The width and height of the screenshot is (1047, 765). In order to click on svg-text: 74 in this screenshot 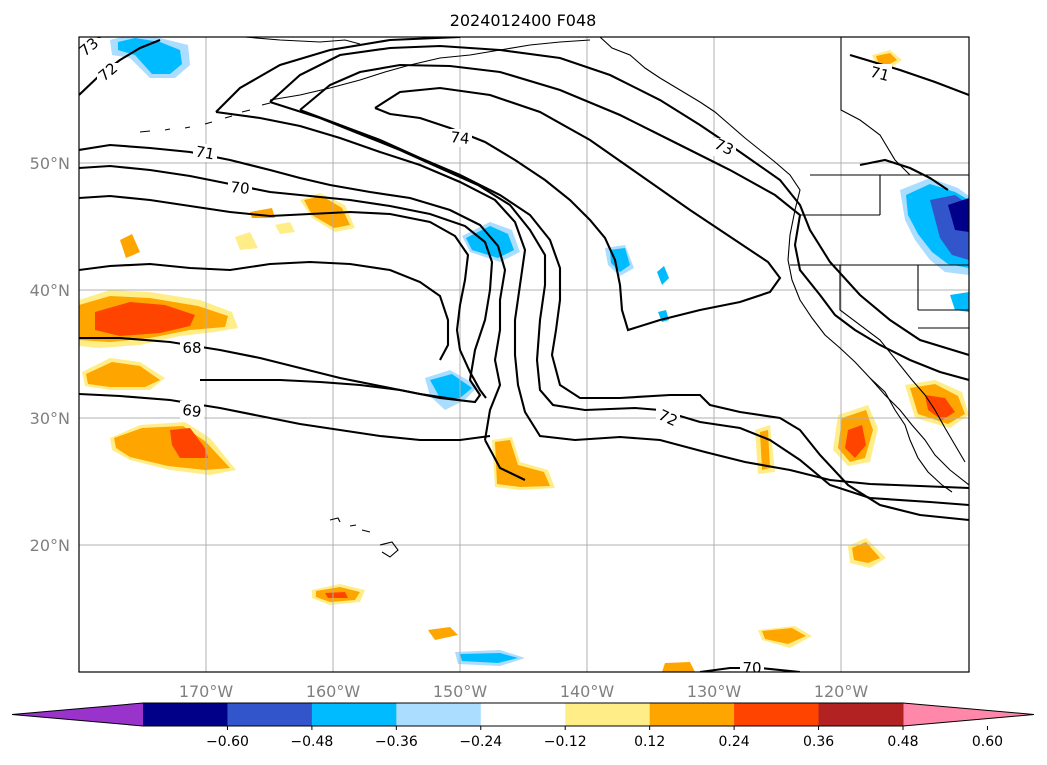, I will do `click(460, 138)`.